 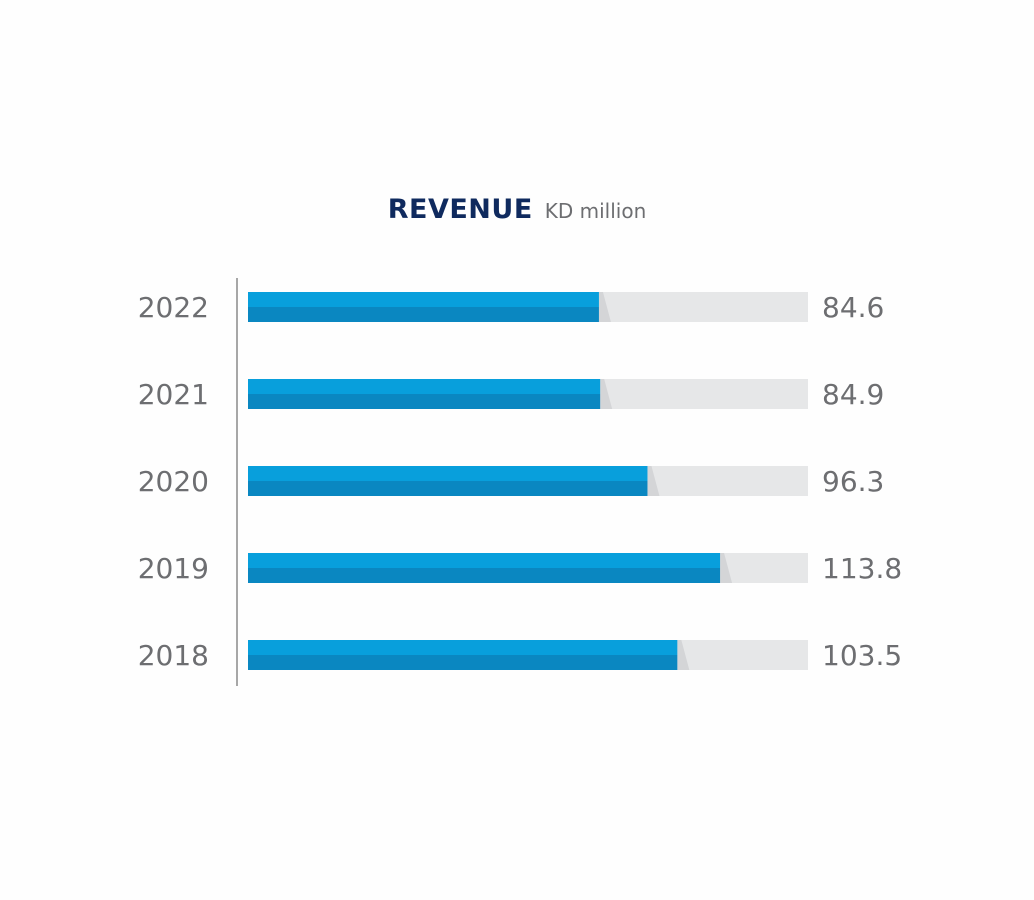 I want to click on value-label: 96.3, so click(x=853, y=481).